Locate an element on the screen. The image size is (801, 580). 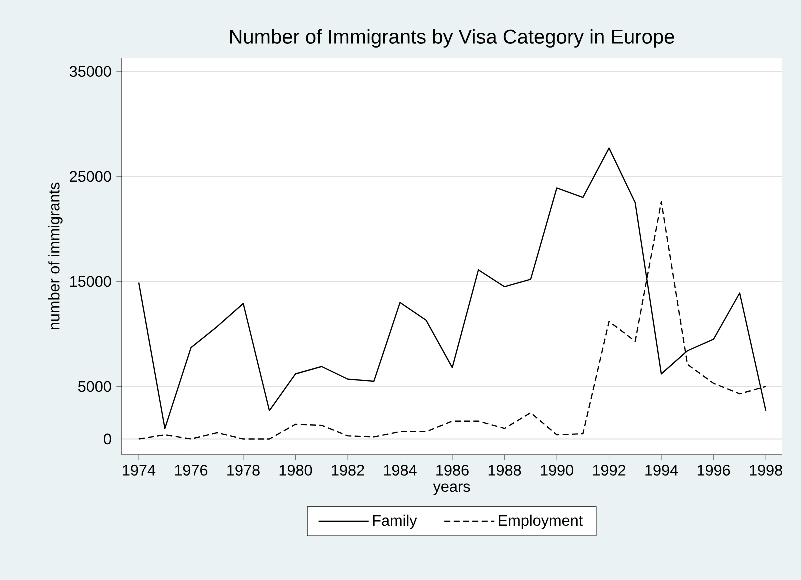
x-tick-label: 1990 is located at coordinates (557, 470).